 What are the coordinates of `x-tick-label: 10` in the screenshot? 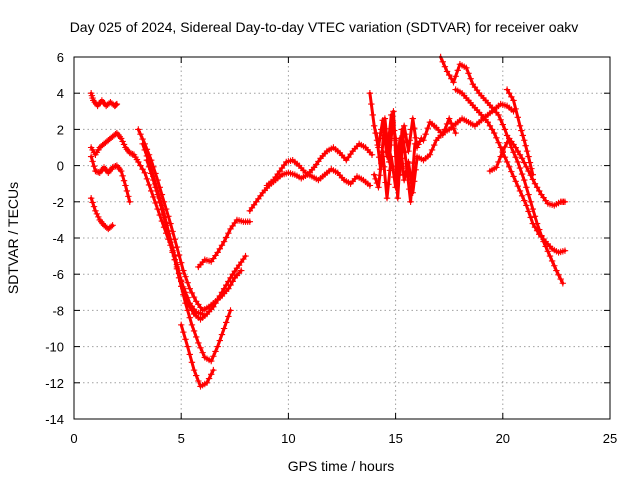 It's located at (288, 438).